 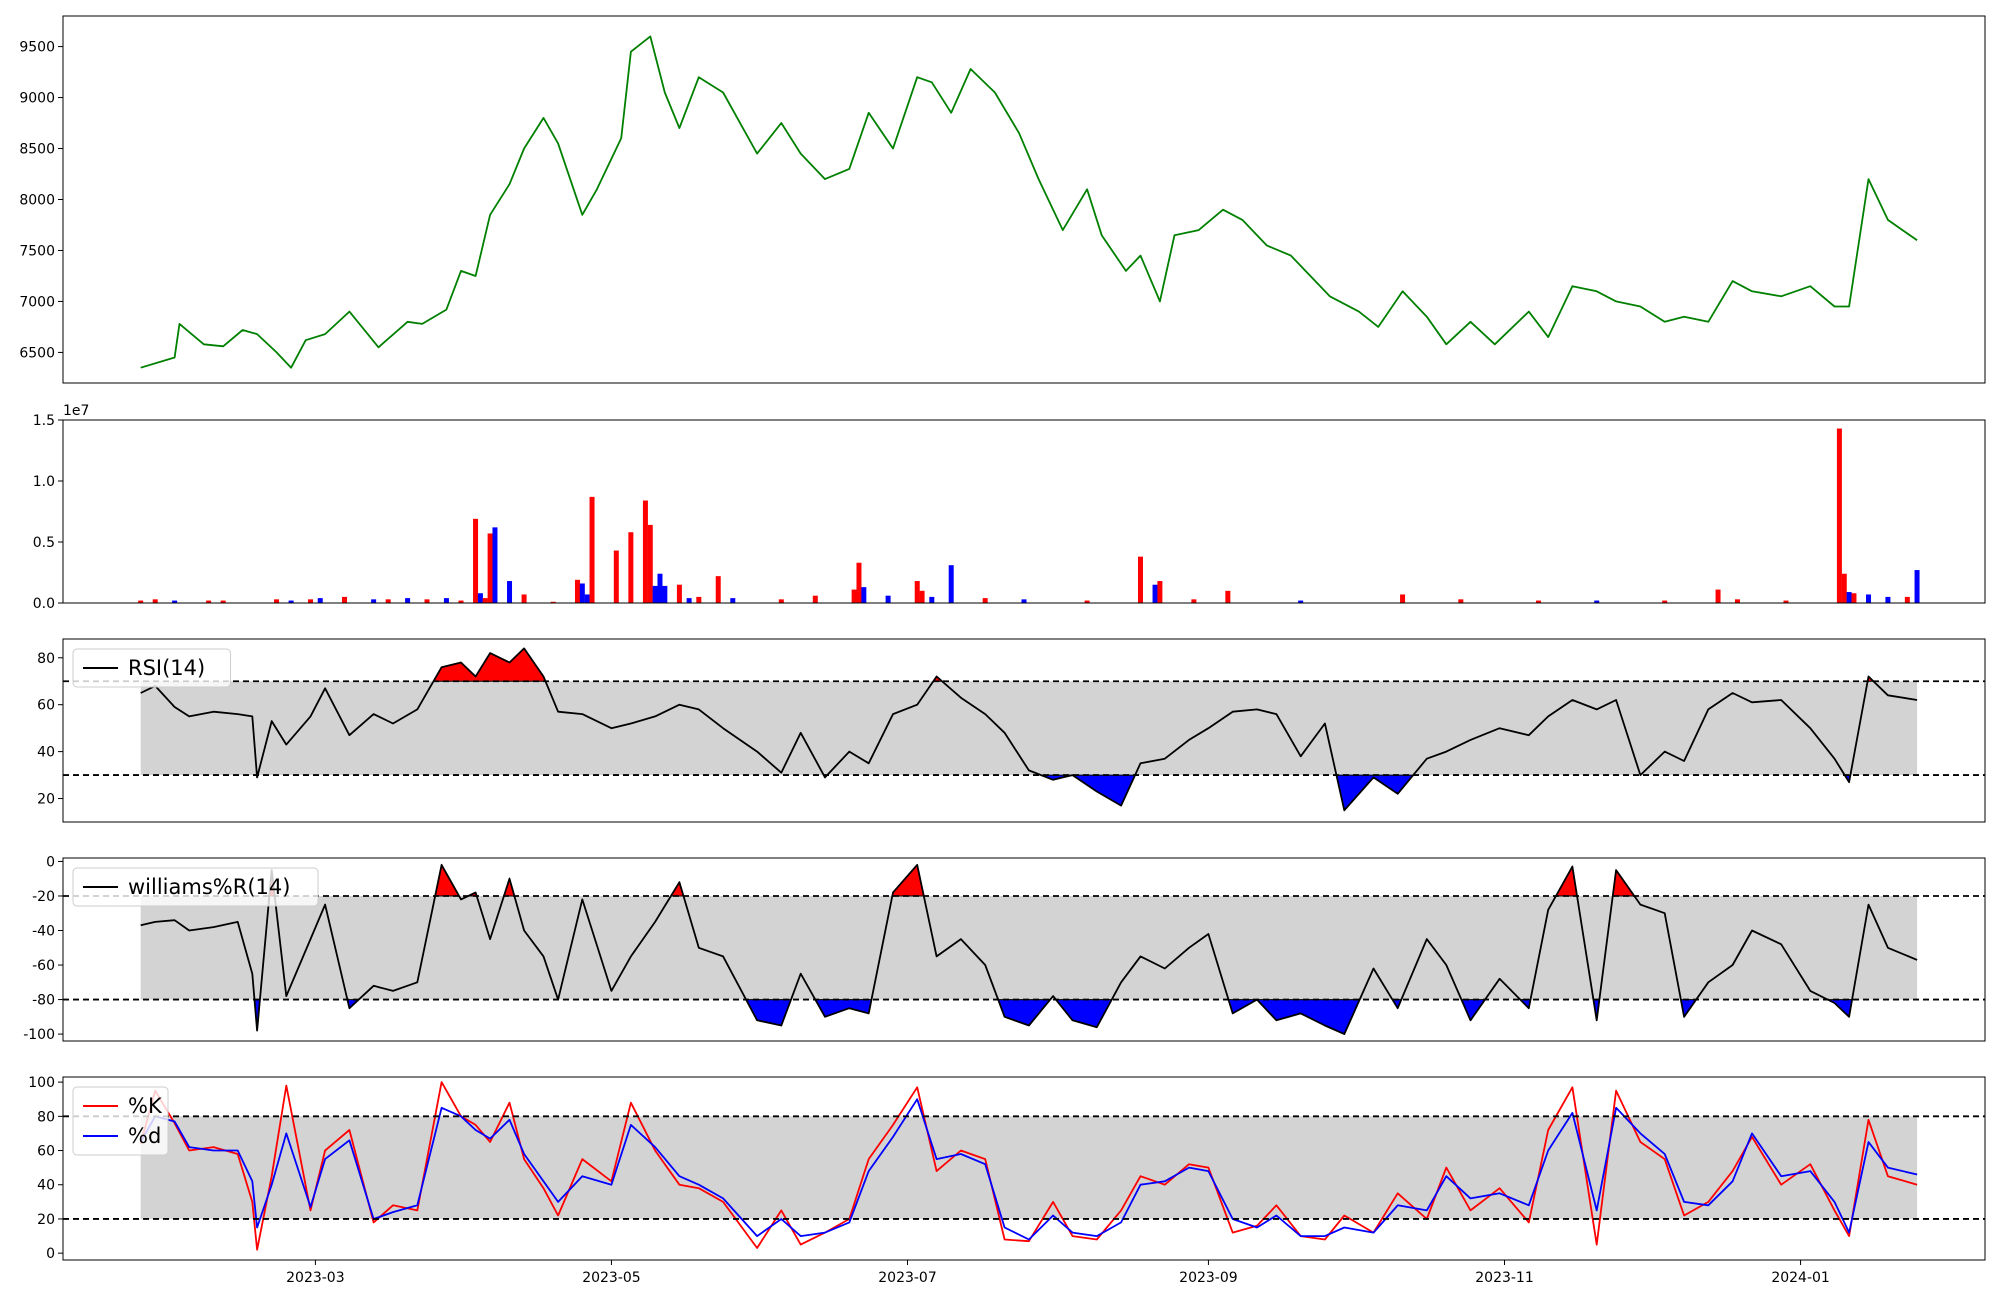 I want to click on series-line-williams-r-14-, so click(x=1029, y=949).